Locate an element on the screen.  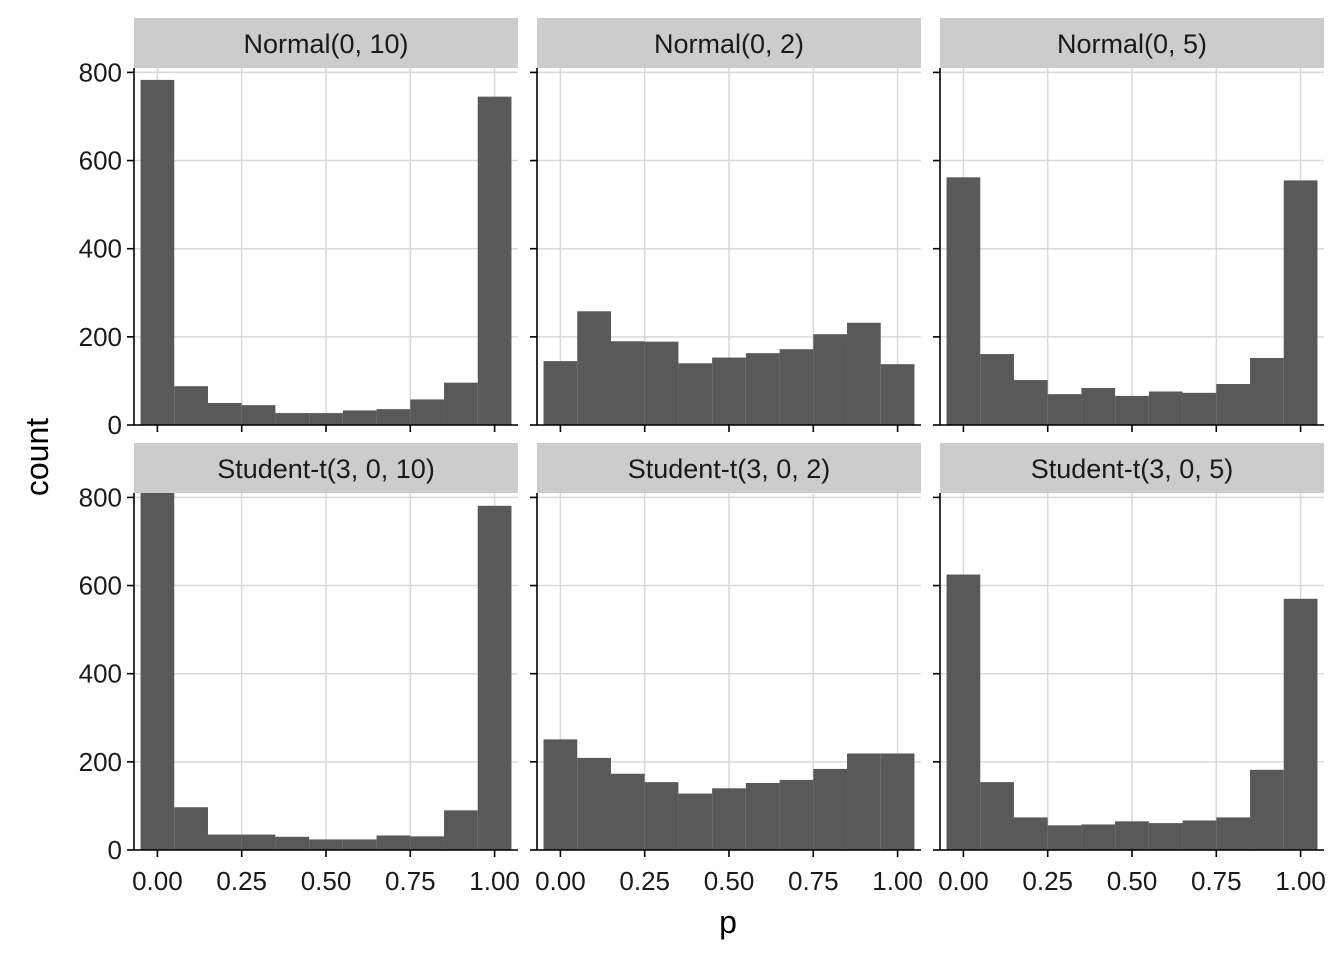
panel-title: Student-t(3, 0, 2) is located at coordinates (729, 469).